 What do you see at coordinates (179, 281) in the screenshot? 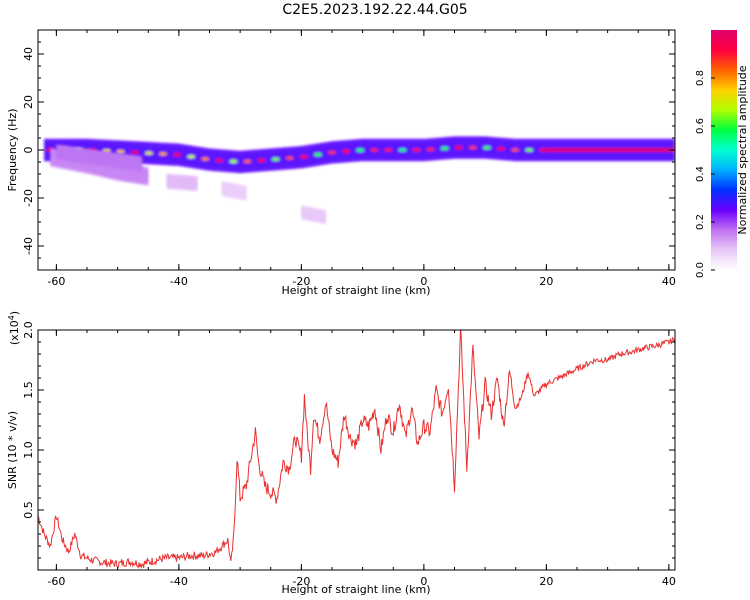
I see `spectrogram-x-tick-label: -40` at bounding box center [179, 281].